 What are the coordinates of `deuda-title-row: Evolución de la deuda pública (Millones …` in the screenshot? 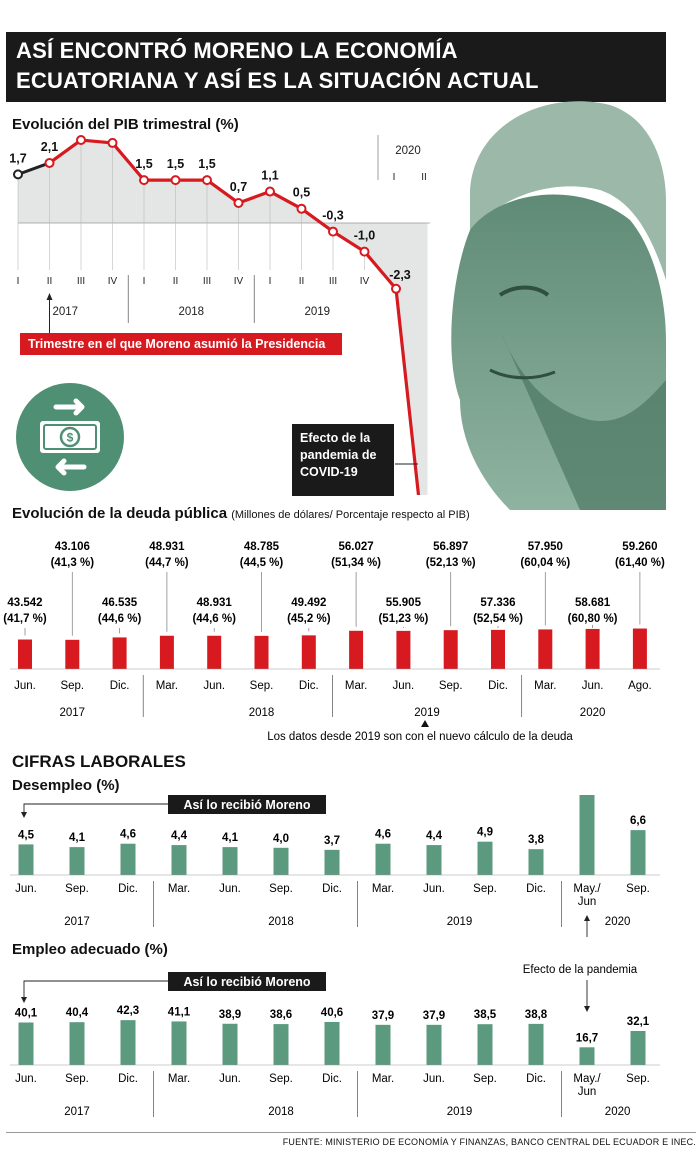 It's located at (241, 513).